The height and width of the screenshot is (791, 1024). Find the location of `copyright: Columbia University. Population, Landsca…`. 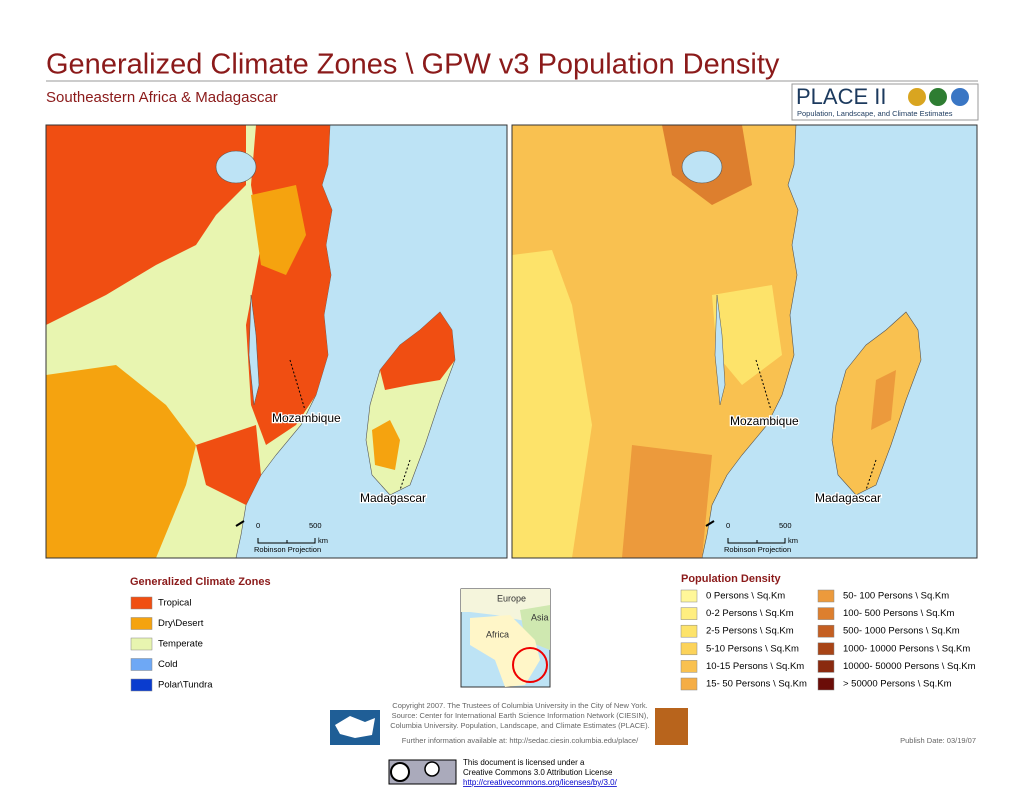

copyright: Columbia University. Population, Landsca… is located at coordinates (520, 725).